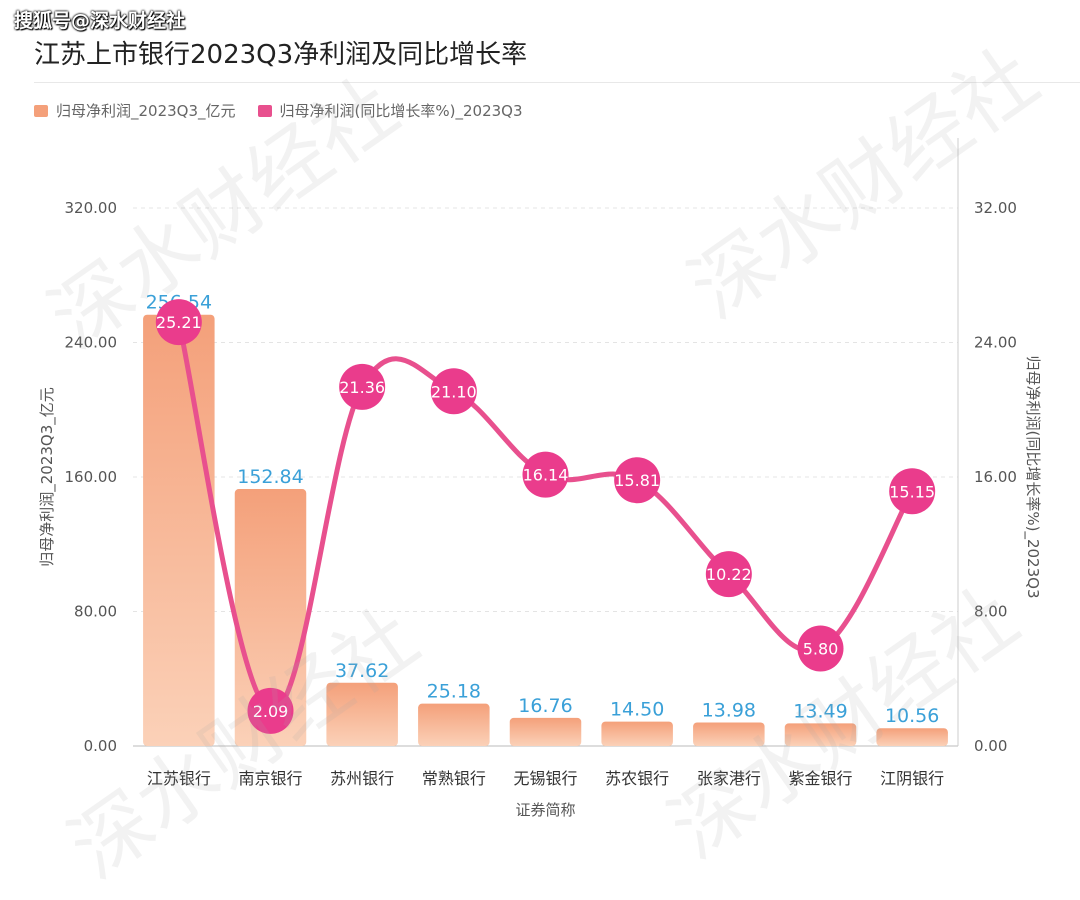 The height and width of the screenshot is (900, 1080). I want to click on x-tick-label: 苏农银行, so click(637, 778).